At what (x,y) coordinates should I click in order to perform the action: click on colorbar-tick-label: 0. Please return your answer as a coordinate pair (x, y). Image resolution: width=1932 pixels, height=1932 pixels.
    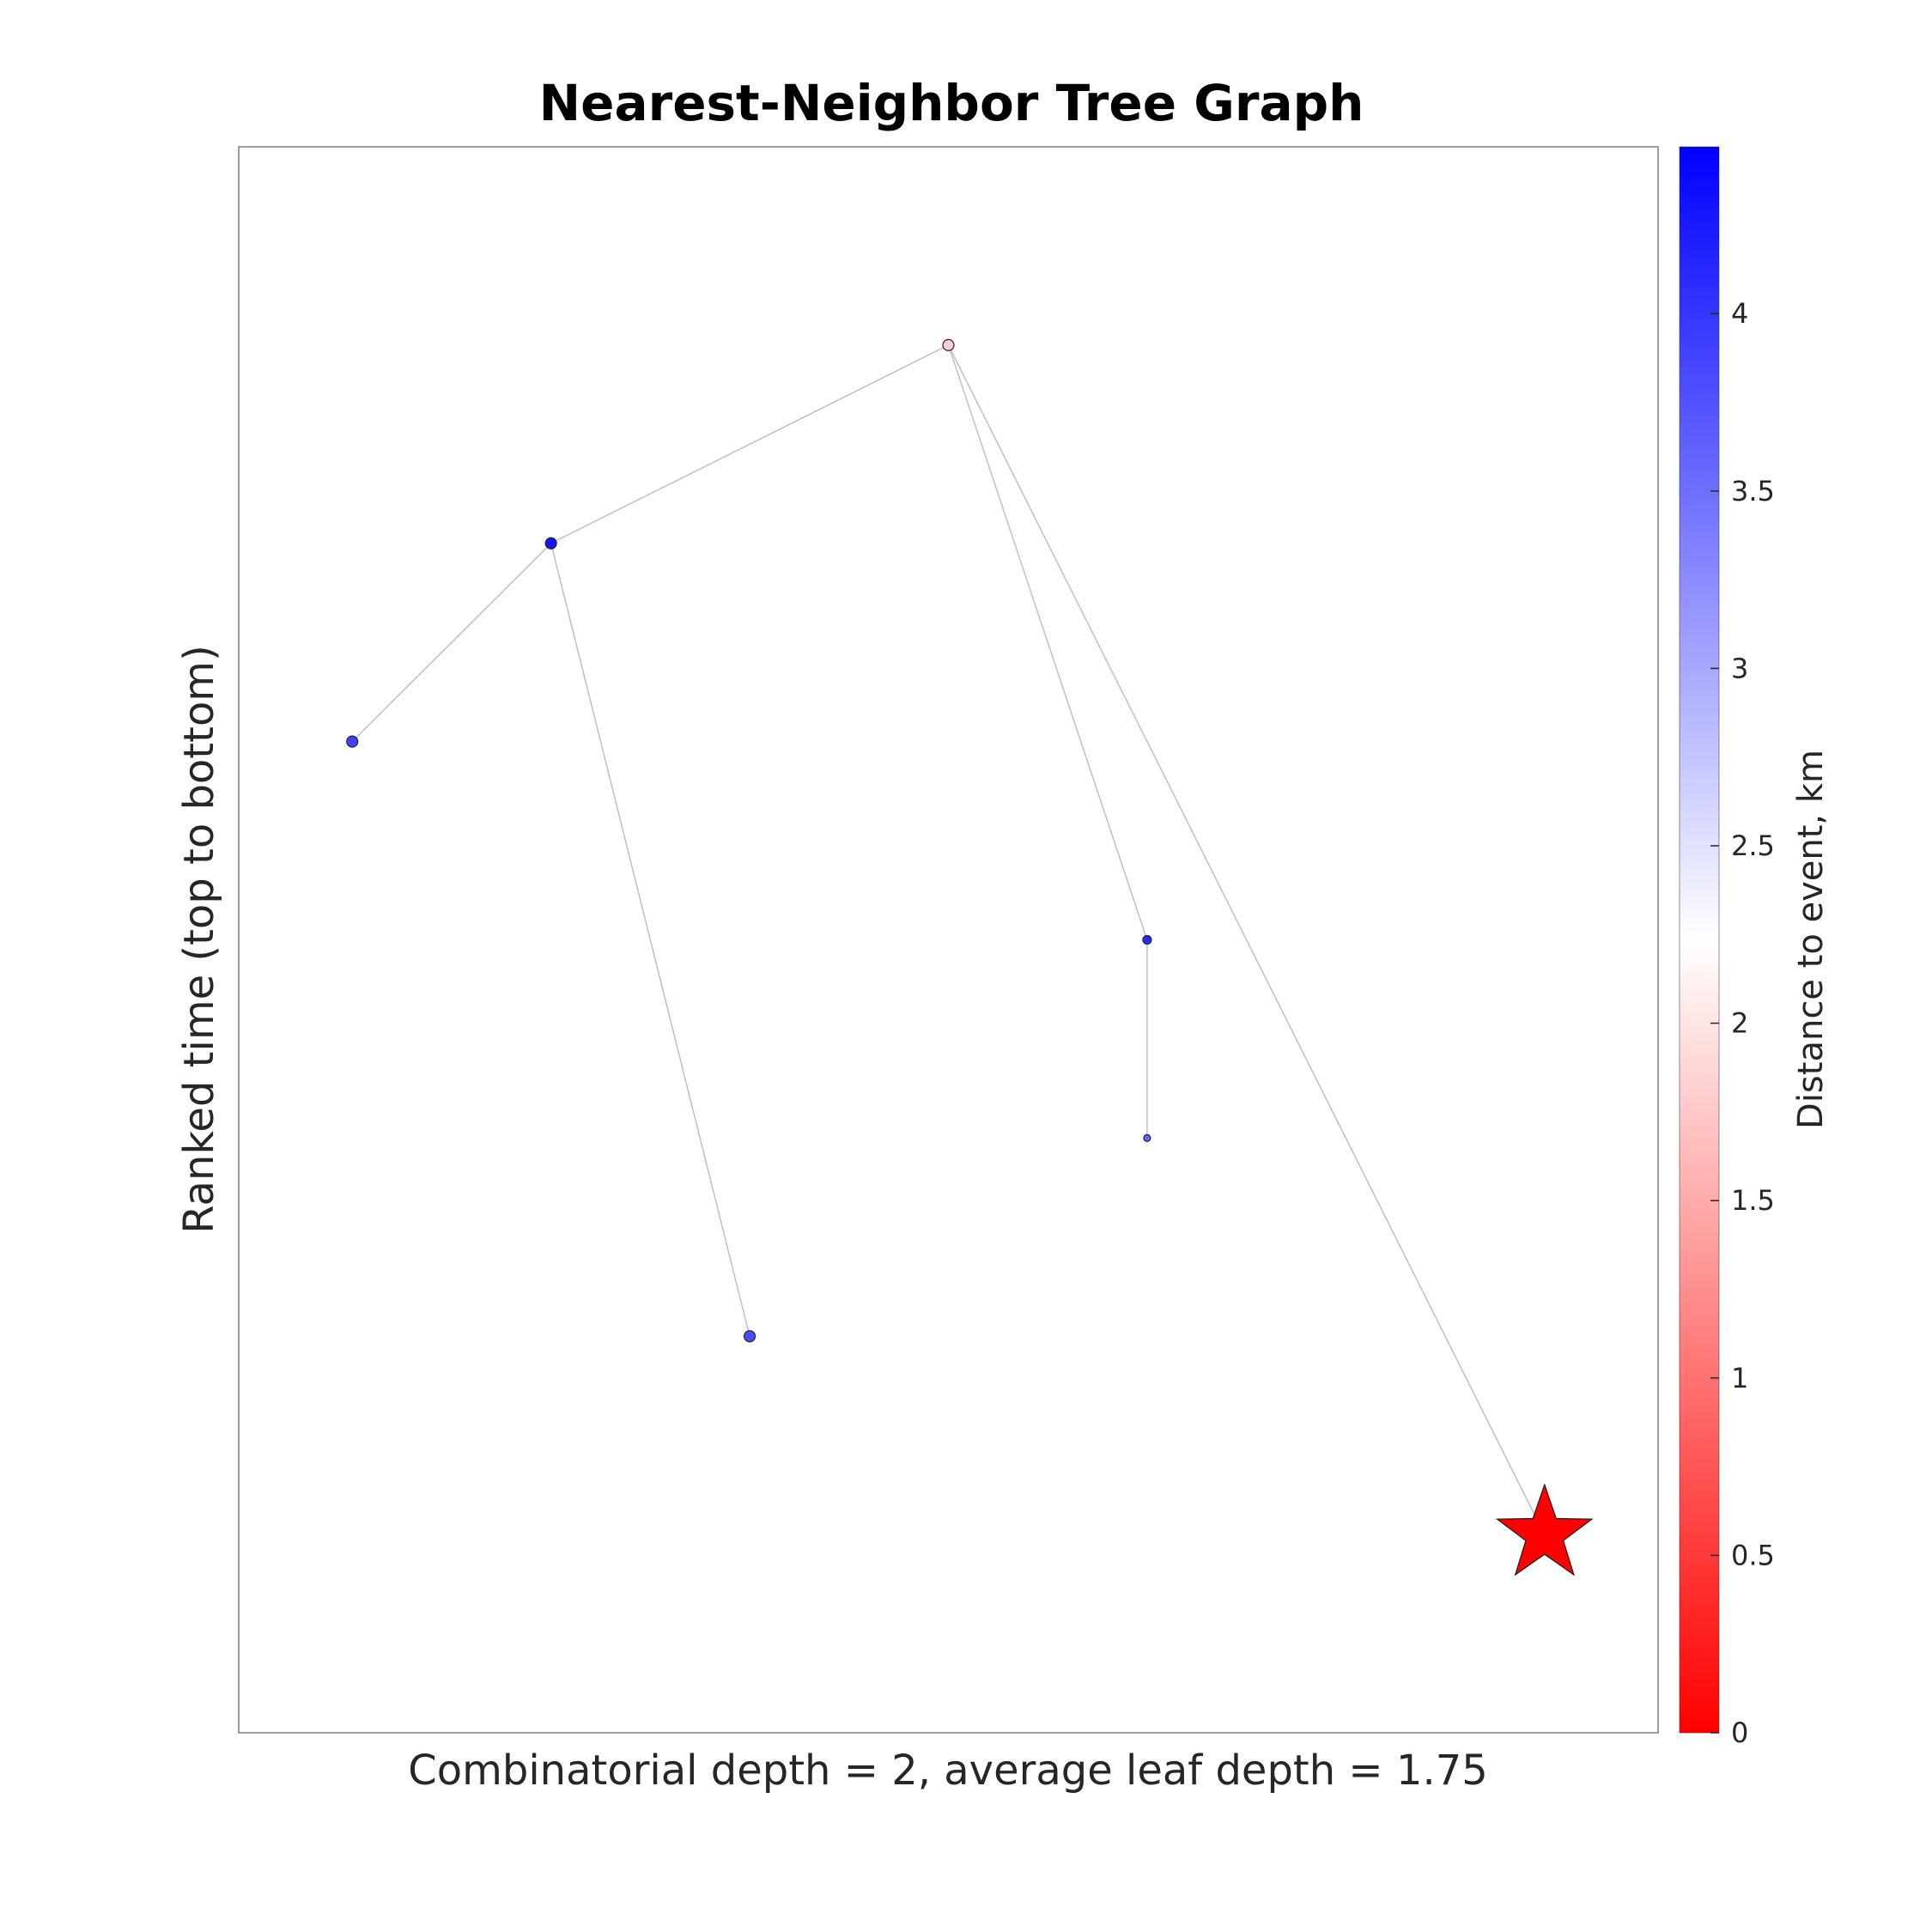
    Looking at the image, I should click on (1740, 1733).